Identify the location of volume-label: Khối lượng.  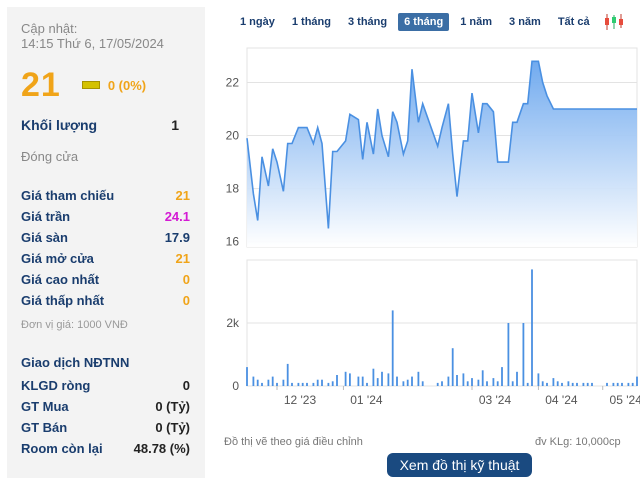
(59, 125).